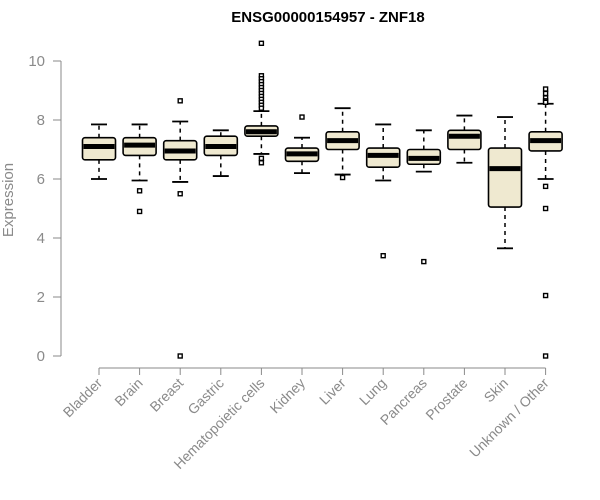 The height and width of the screenshot is (500, 600). What do you see at coordinates (45, 209) in the screenshot?
I see `y-axis: 0 2 4 6 8 10` at bounding box center [45, 209].